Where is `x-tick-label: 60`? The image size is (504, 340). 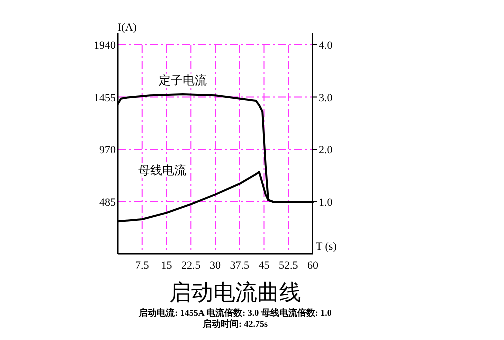 x-tick-label: 60 is located at coordinates (313, 266).